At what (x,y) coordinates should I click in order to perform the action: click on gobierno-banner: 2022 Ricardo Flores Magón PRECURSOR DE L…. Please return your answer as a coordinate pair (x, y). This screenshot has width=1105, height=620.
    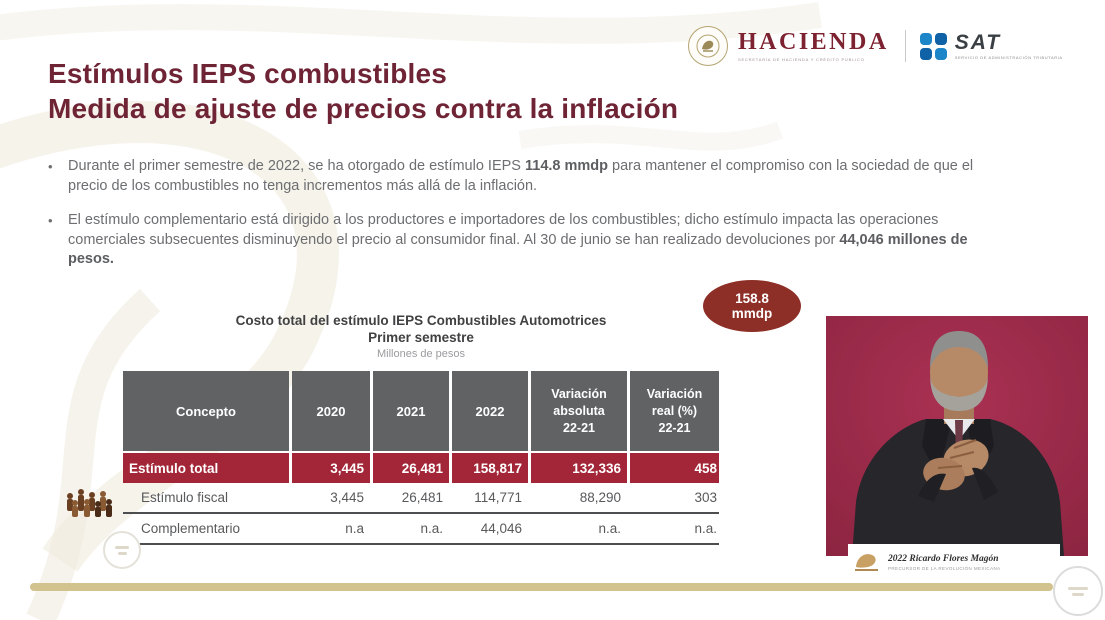
    Looking at the image, I should click on (954, 562).